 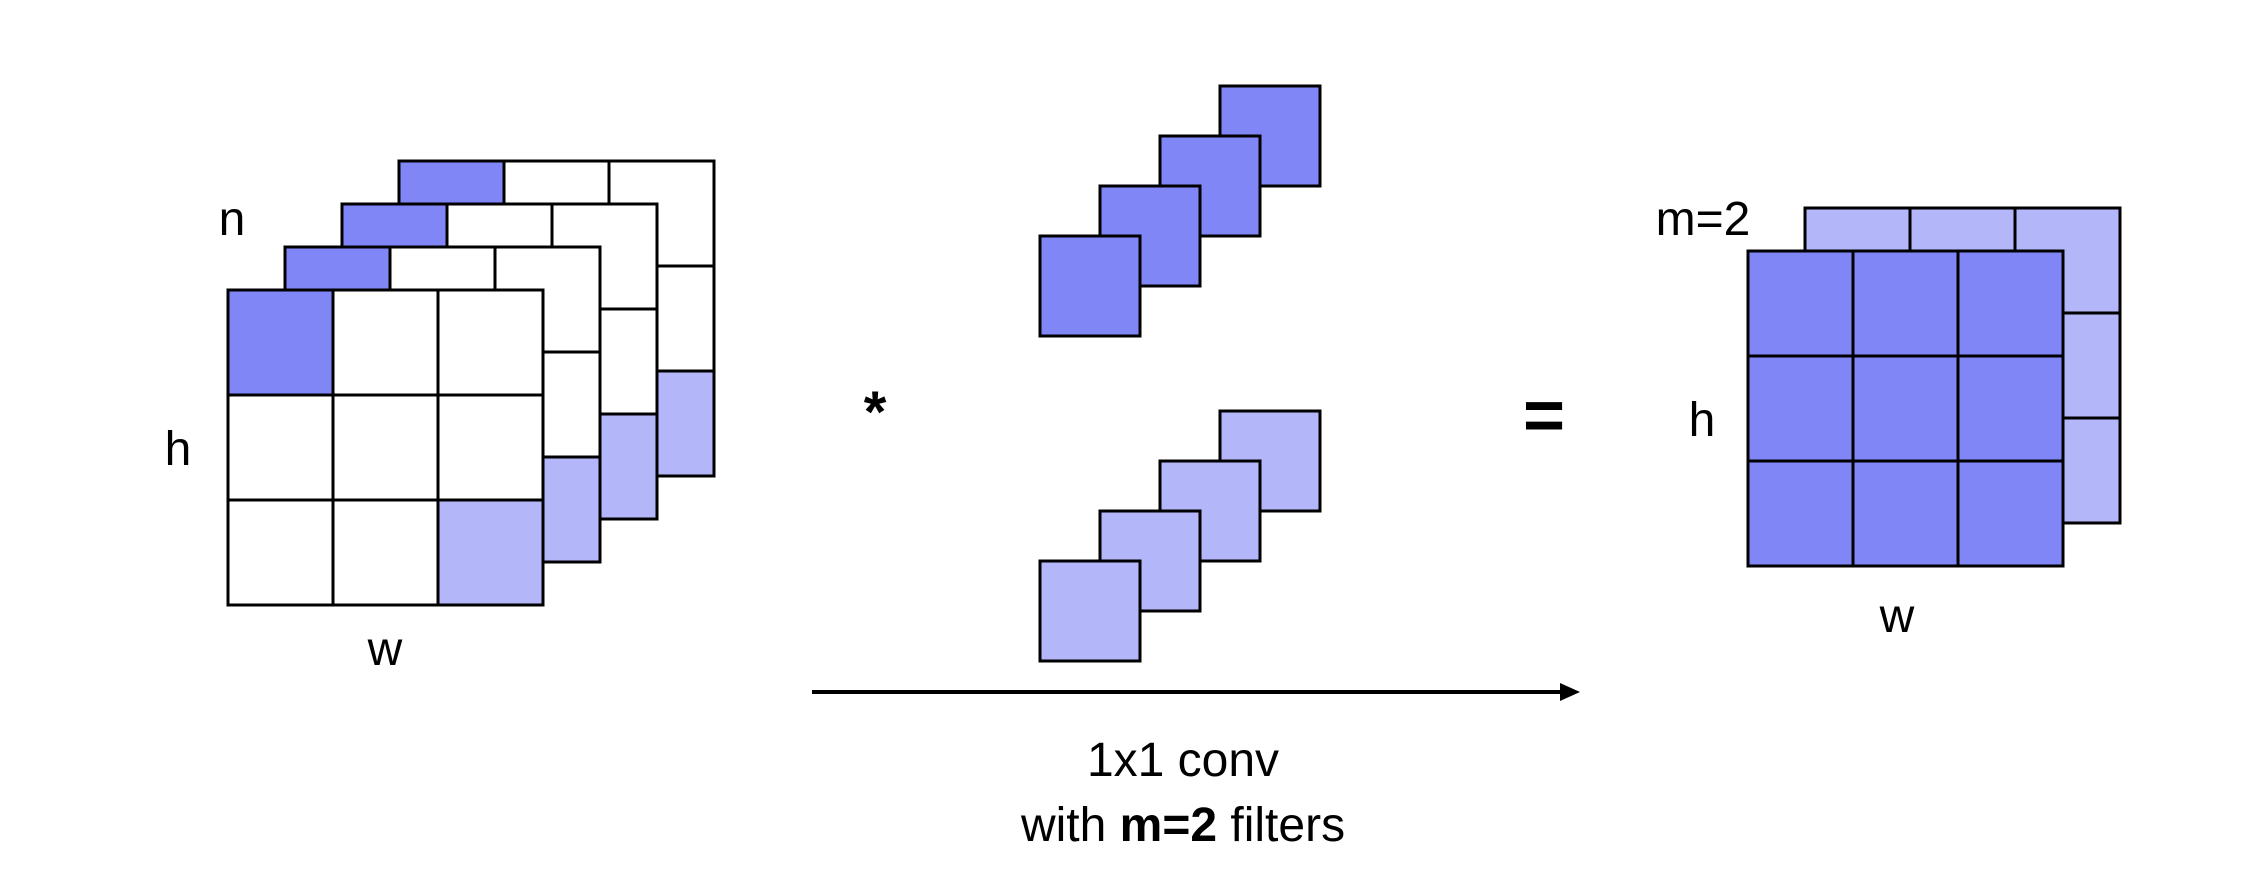 I want to click on equals-label: =, so click(x=1544, y=416).